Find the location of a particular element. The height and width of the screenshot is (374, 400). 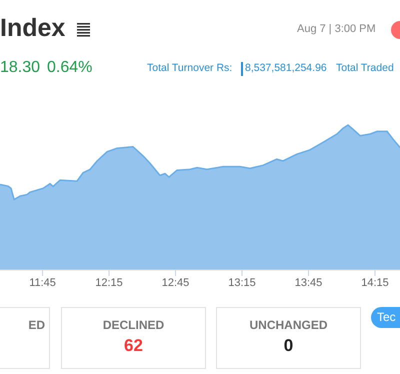

text: 18.30 is located at coordinates (20, 68).